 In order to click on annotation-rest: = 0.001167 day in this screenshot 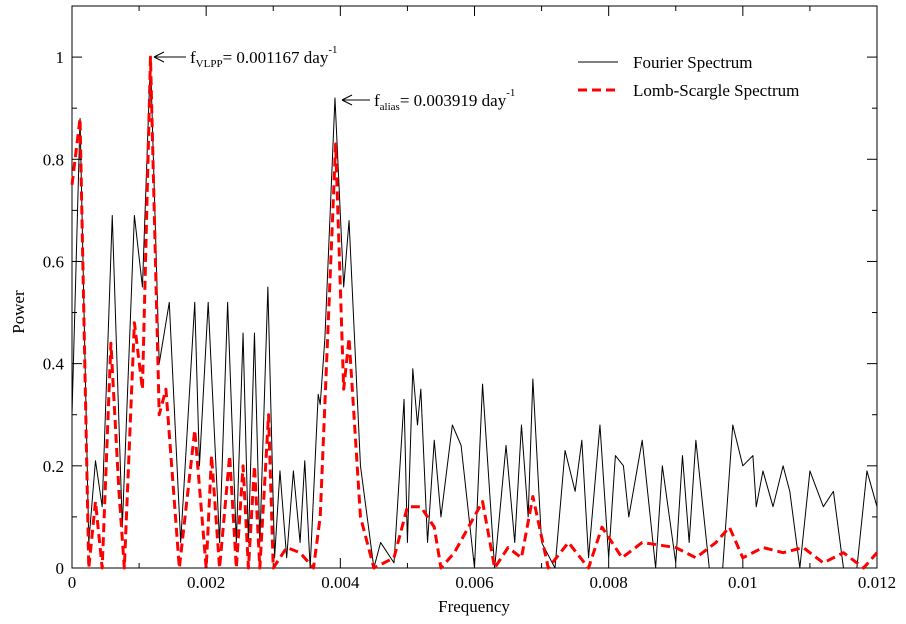, I will do `click(276, 57)`.